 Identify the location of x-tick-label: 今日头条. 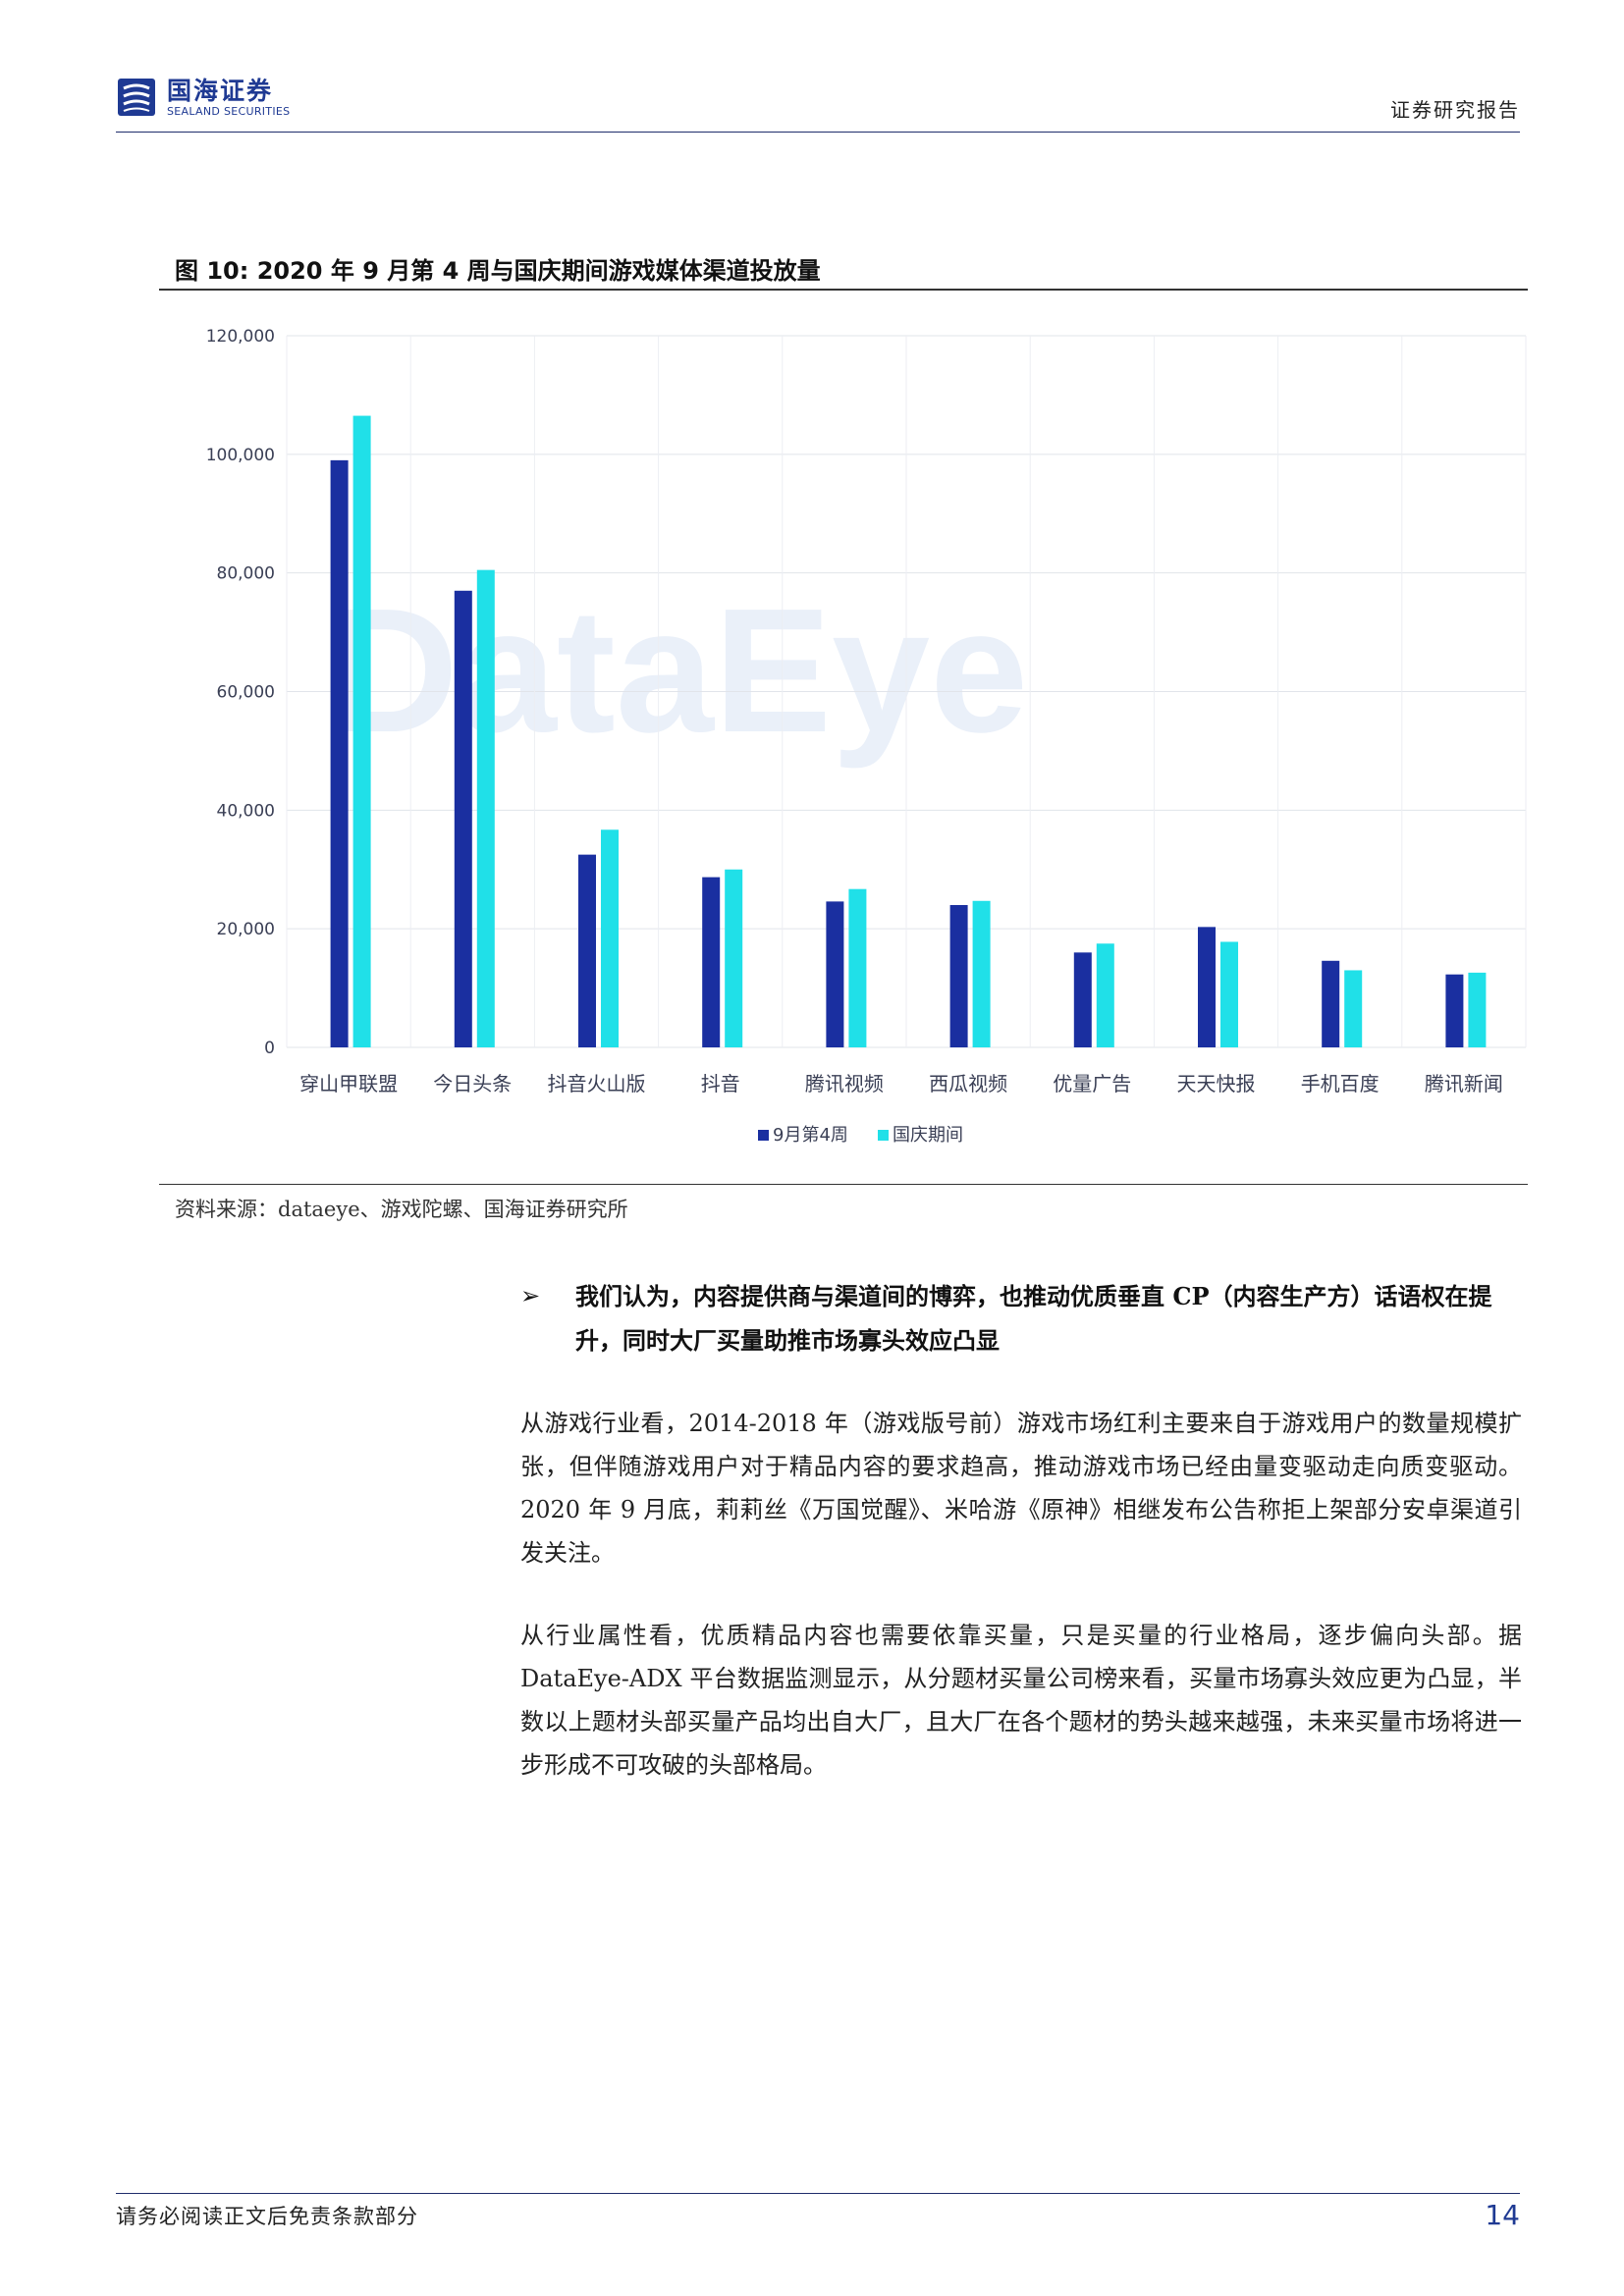
(472, 1083).